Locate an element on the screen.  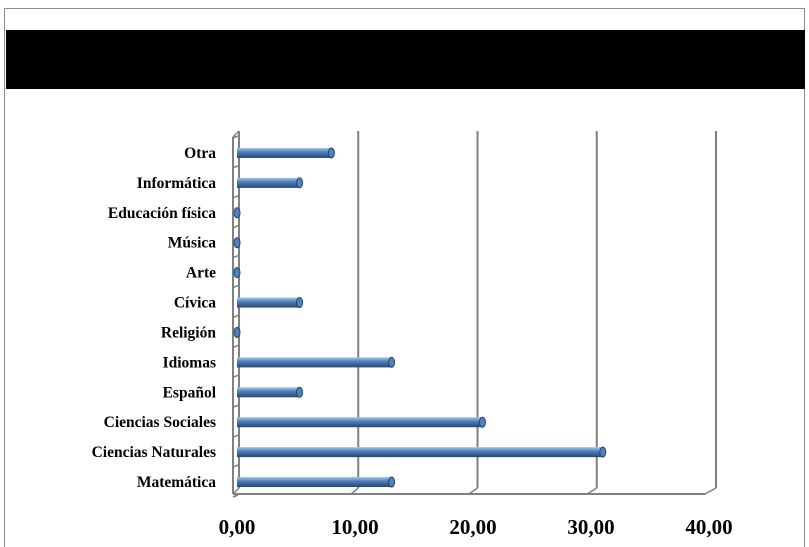
x-tick-label: 40,00 is located at coordinates (708, 527).